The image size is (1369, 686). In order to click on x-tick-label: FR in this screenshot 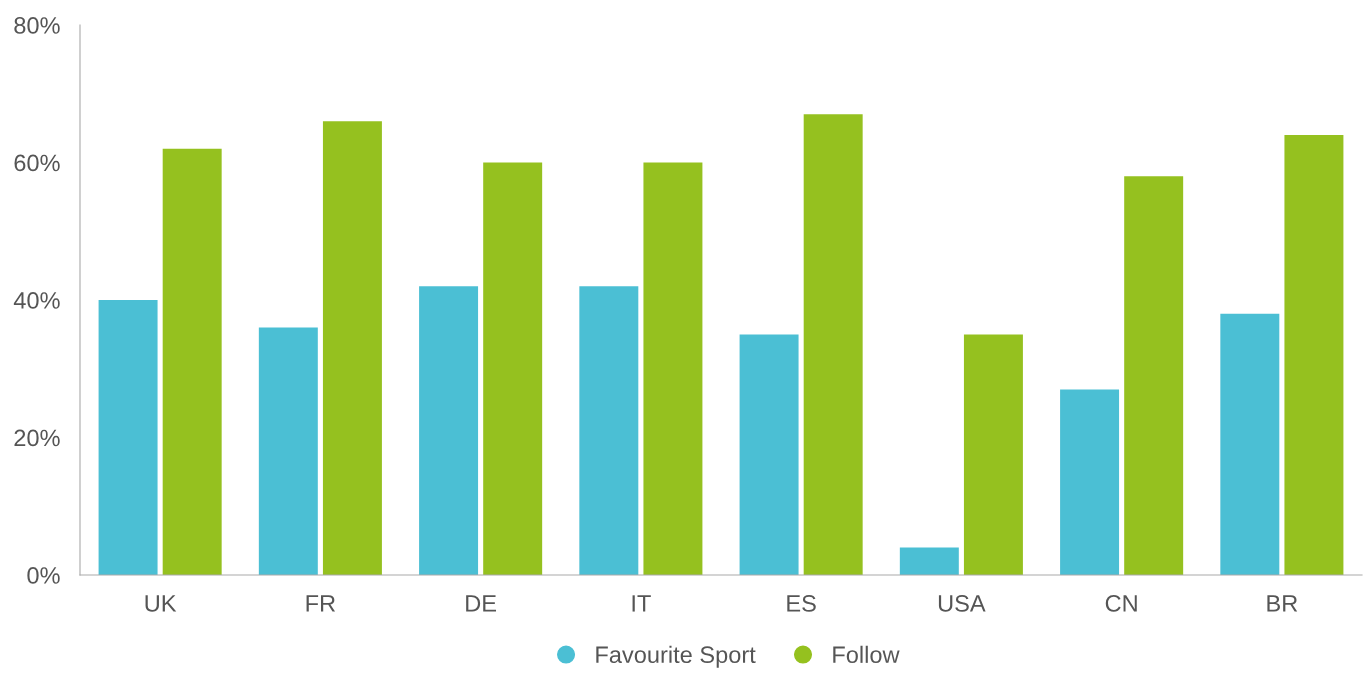, I will do `click(321, 603)`.